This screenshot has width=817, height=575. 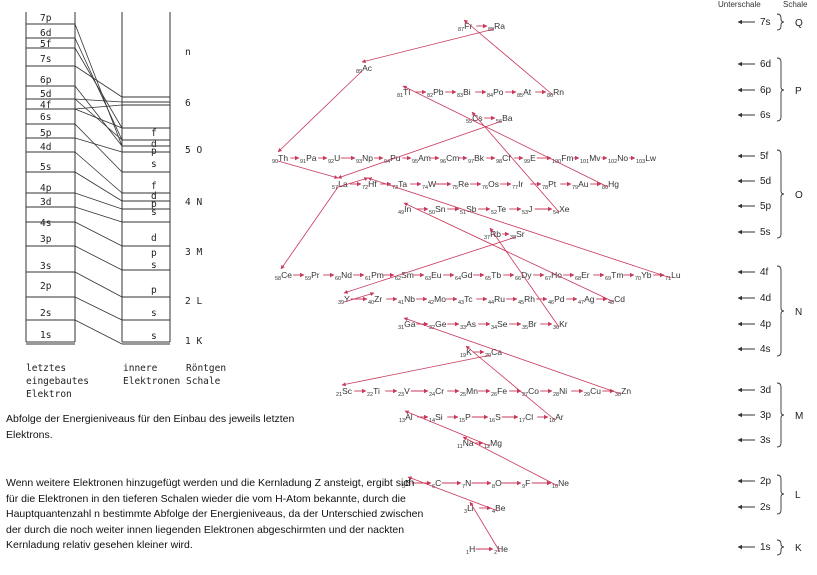 I want to click on element-Sb: 51Sb, so click(x=468, y=210).